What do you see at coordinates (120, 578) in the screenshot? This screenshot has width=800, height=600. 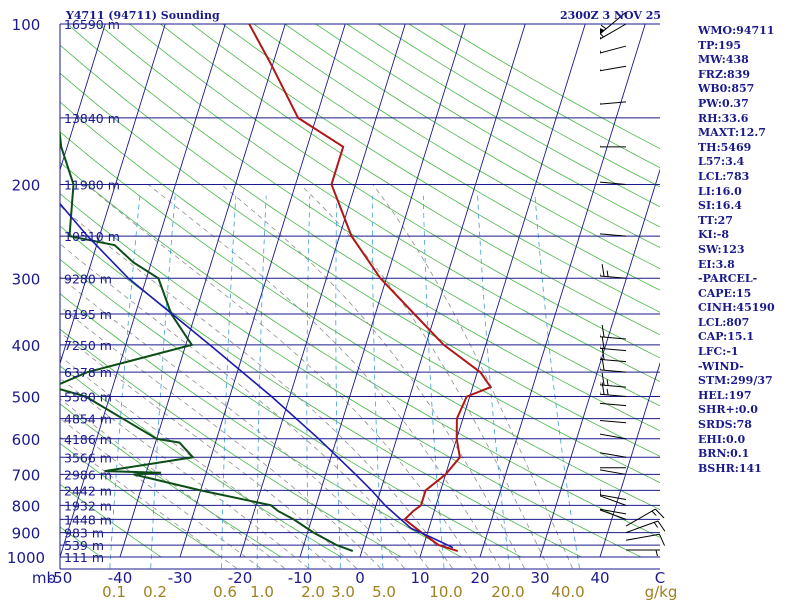 I see `temperature-tick-label: -40` at bounding box center [120, 578].